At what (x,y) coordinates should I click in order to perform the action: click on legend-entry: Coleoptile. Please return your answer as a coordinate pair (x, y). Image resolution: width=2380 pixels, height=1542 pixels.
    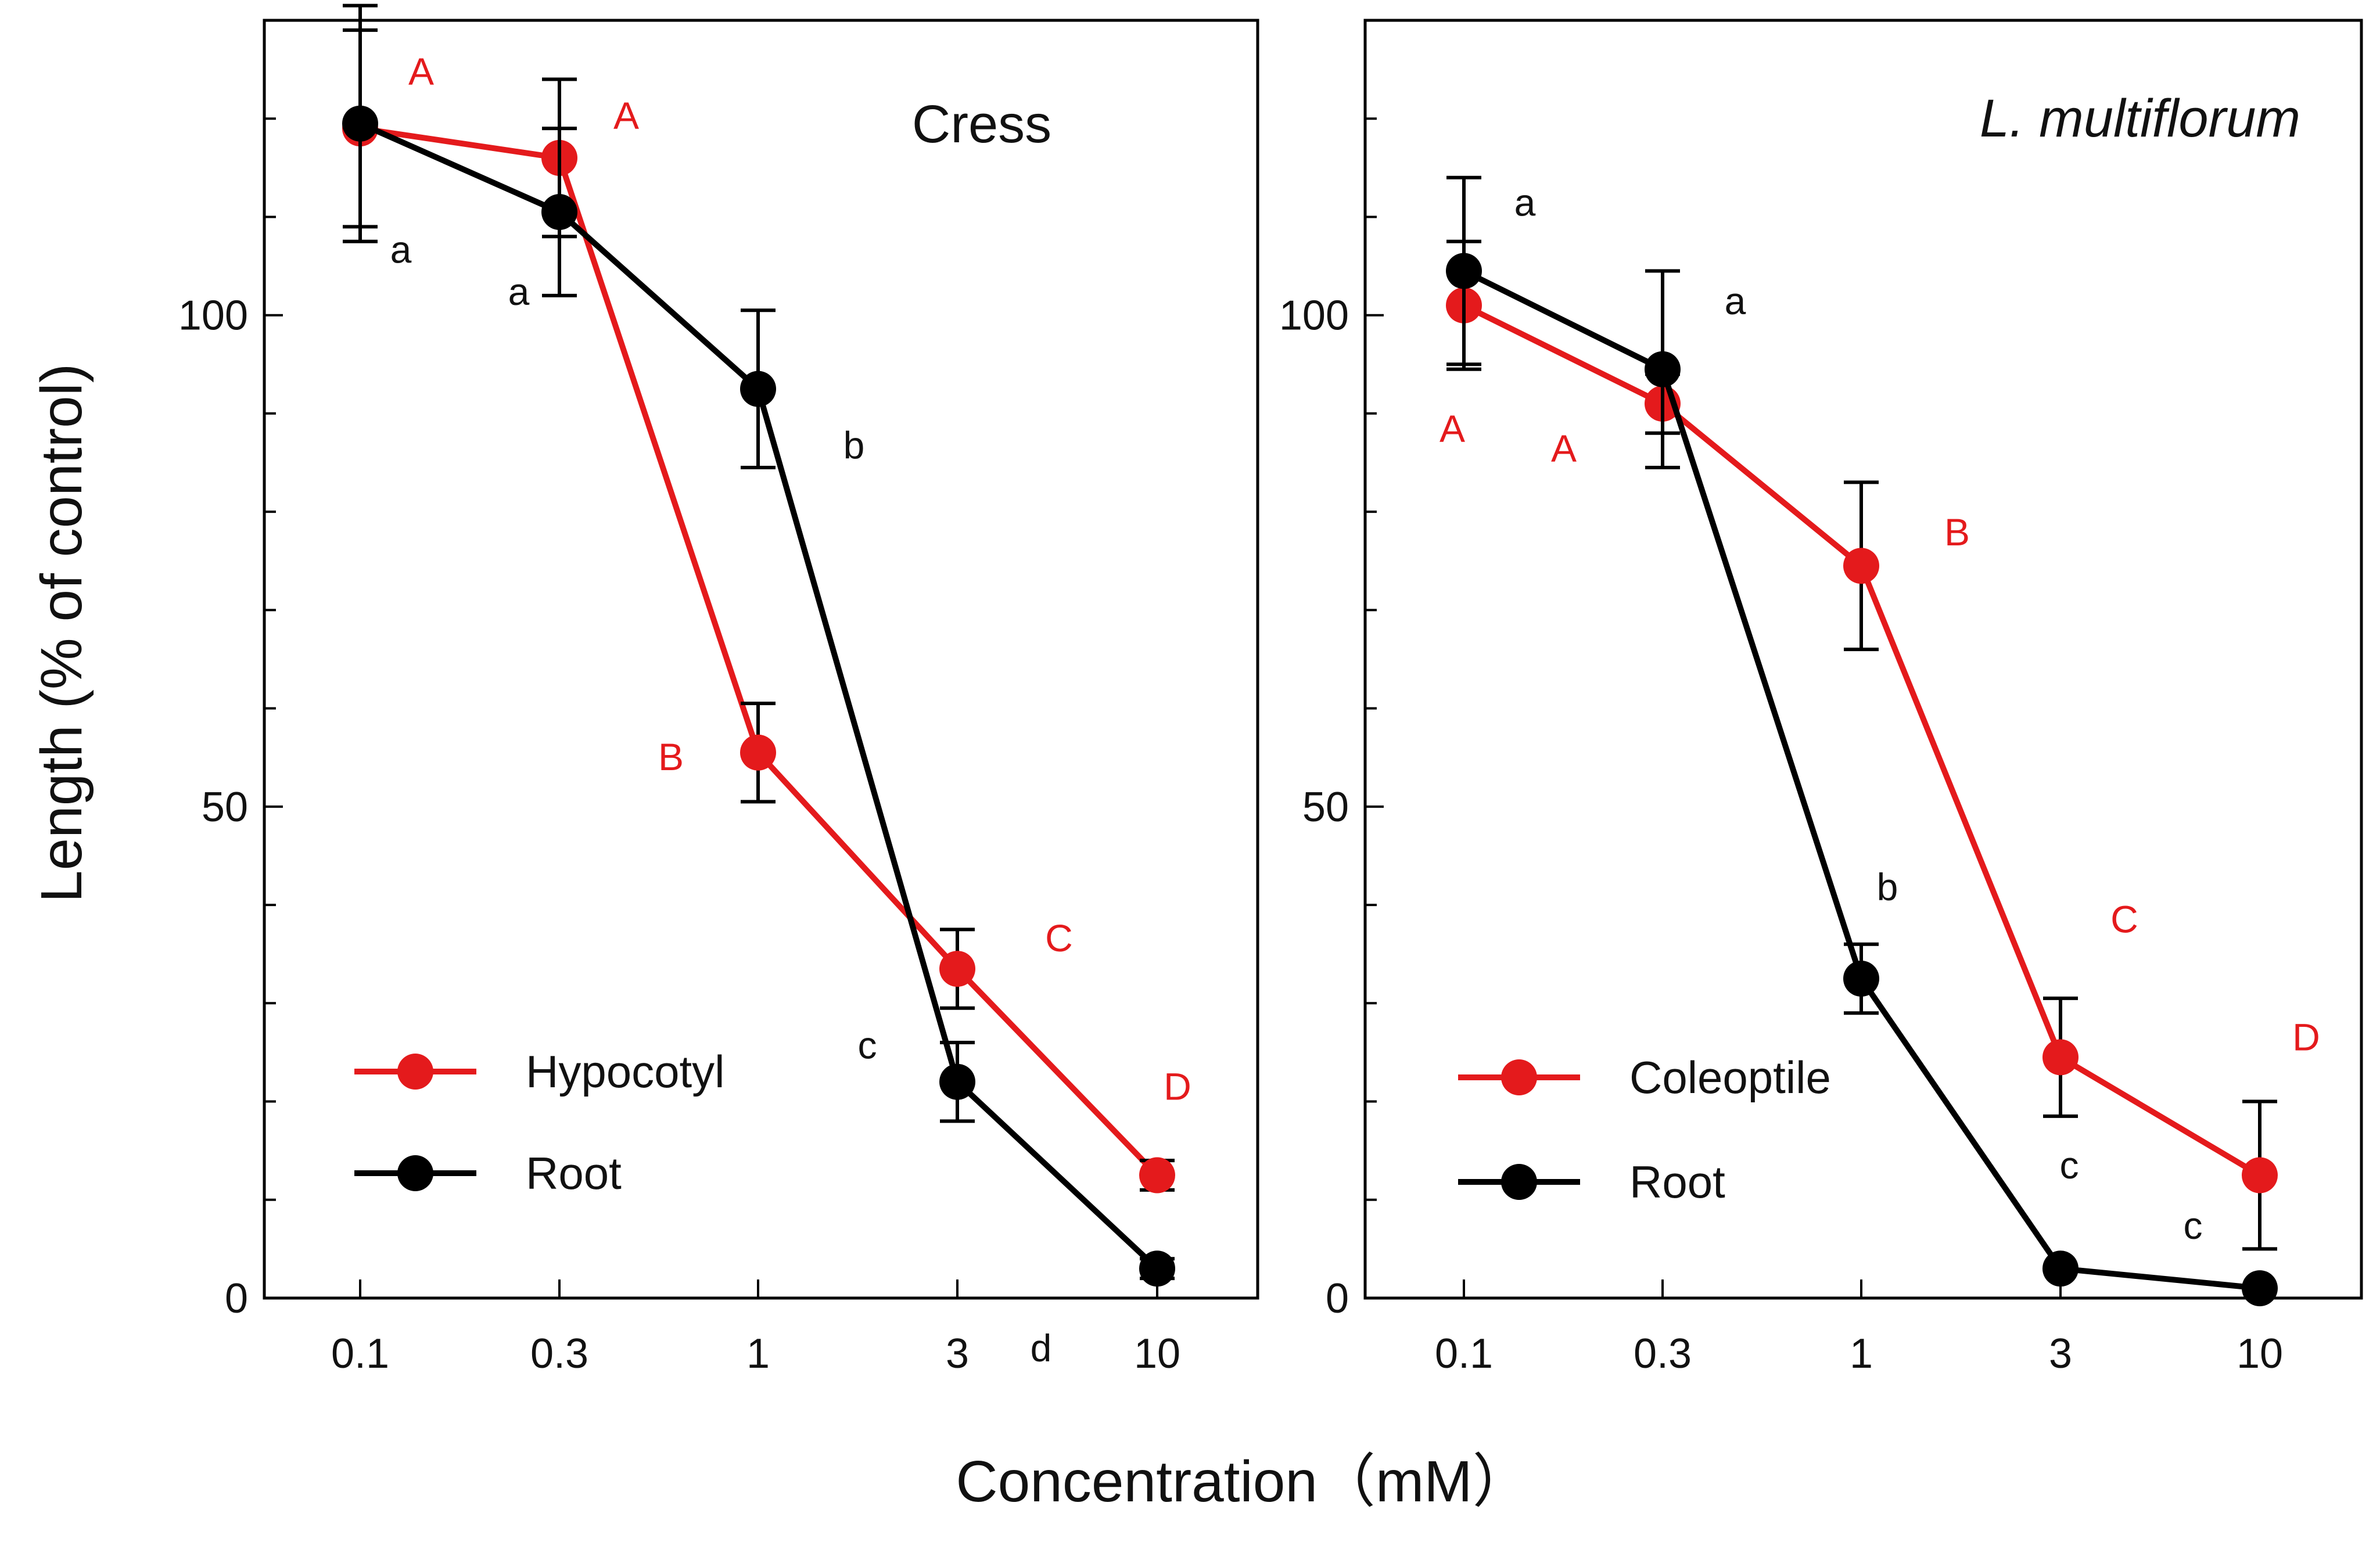
    Looking at the image, I should click on (1645, 1078).